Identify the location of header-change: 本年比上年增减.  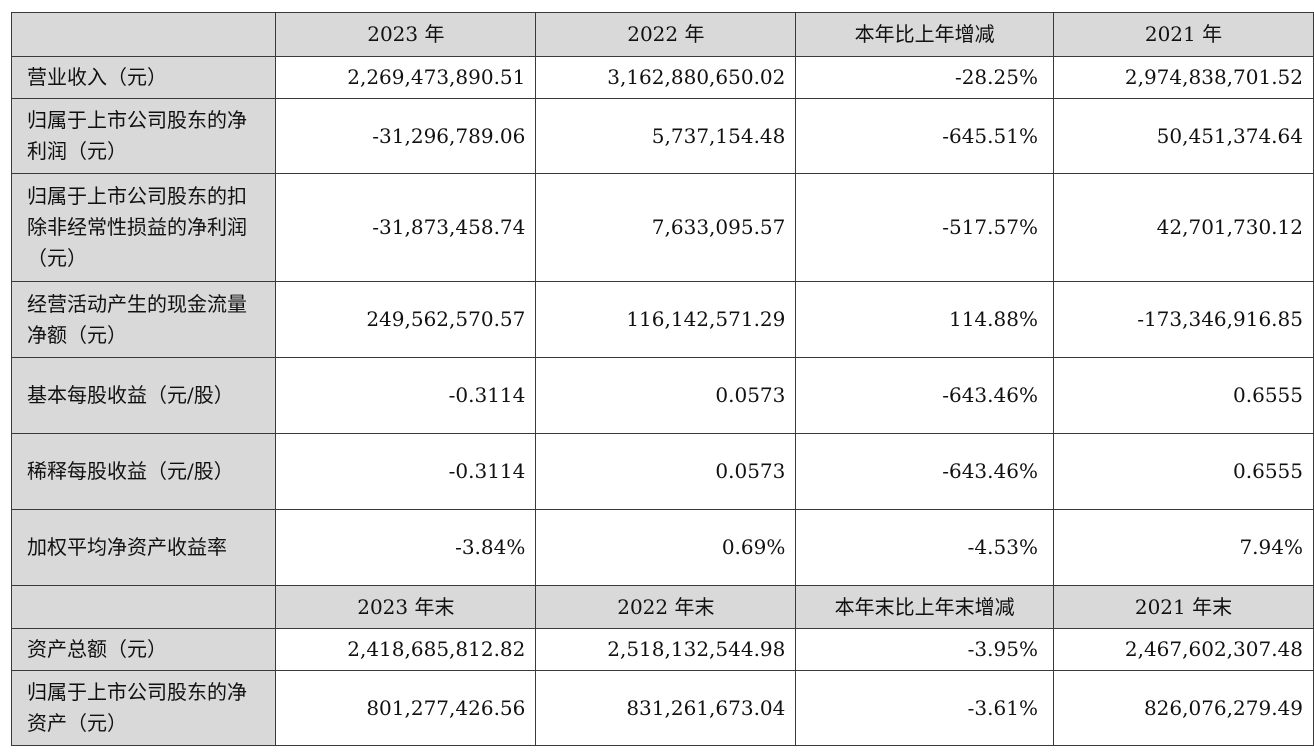
(924, 34).